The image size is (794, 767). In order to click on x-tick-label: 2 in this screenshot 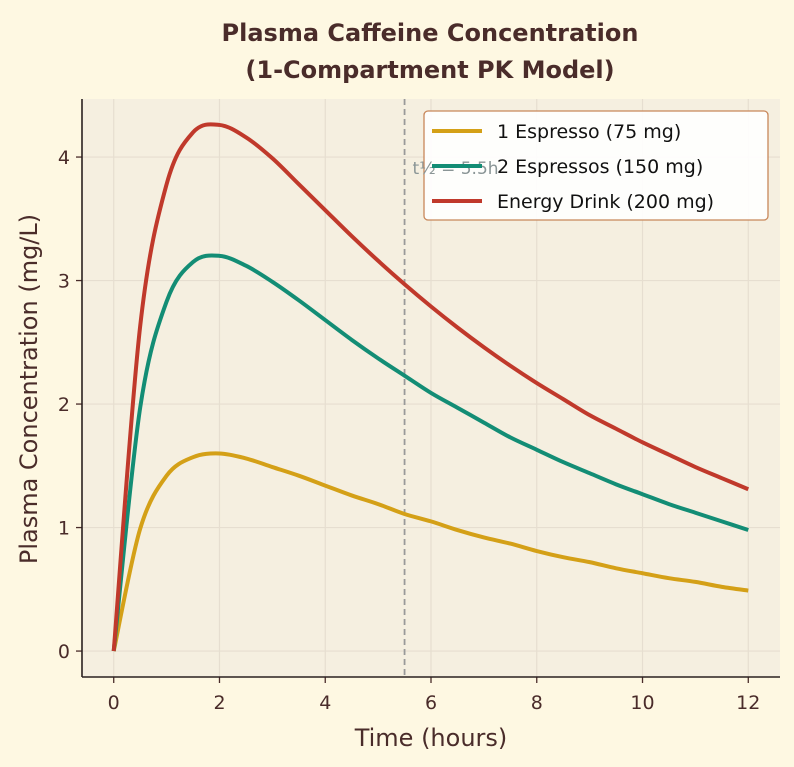, I will do `click(219, 703)`.